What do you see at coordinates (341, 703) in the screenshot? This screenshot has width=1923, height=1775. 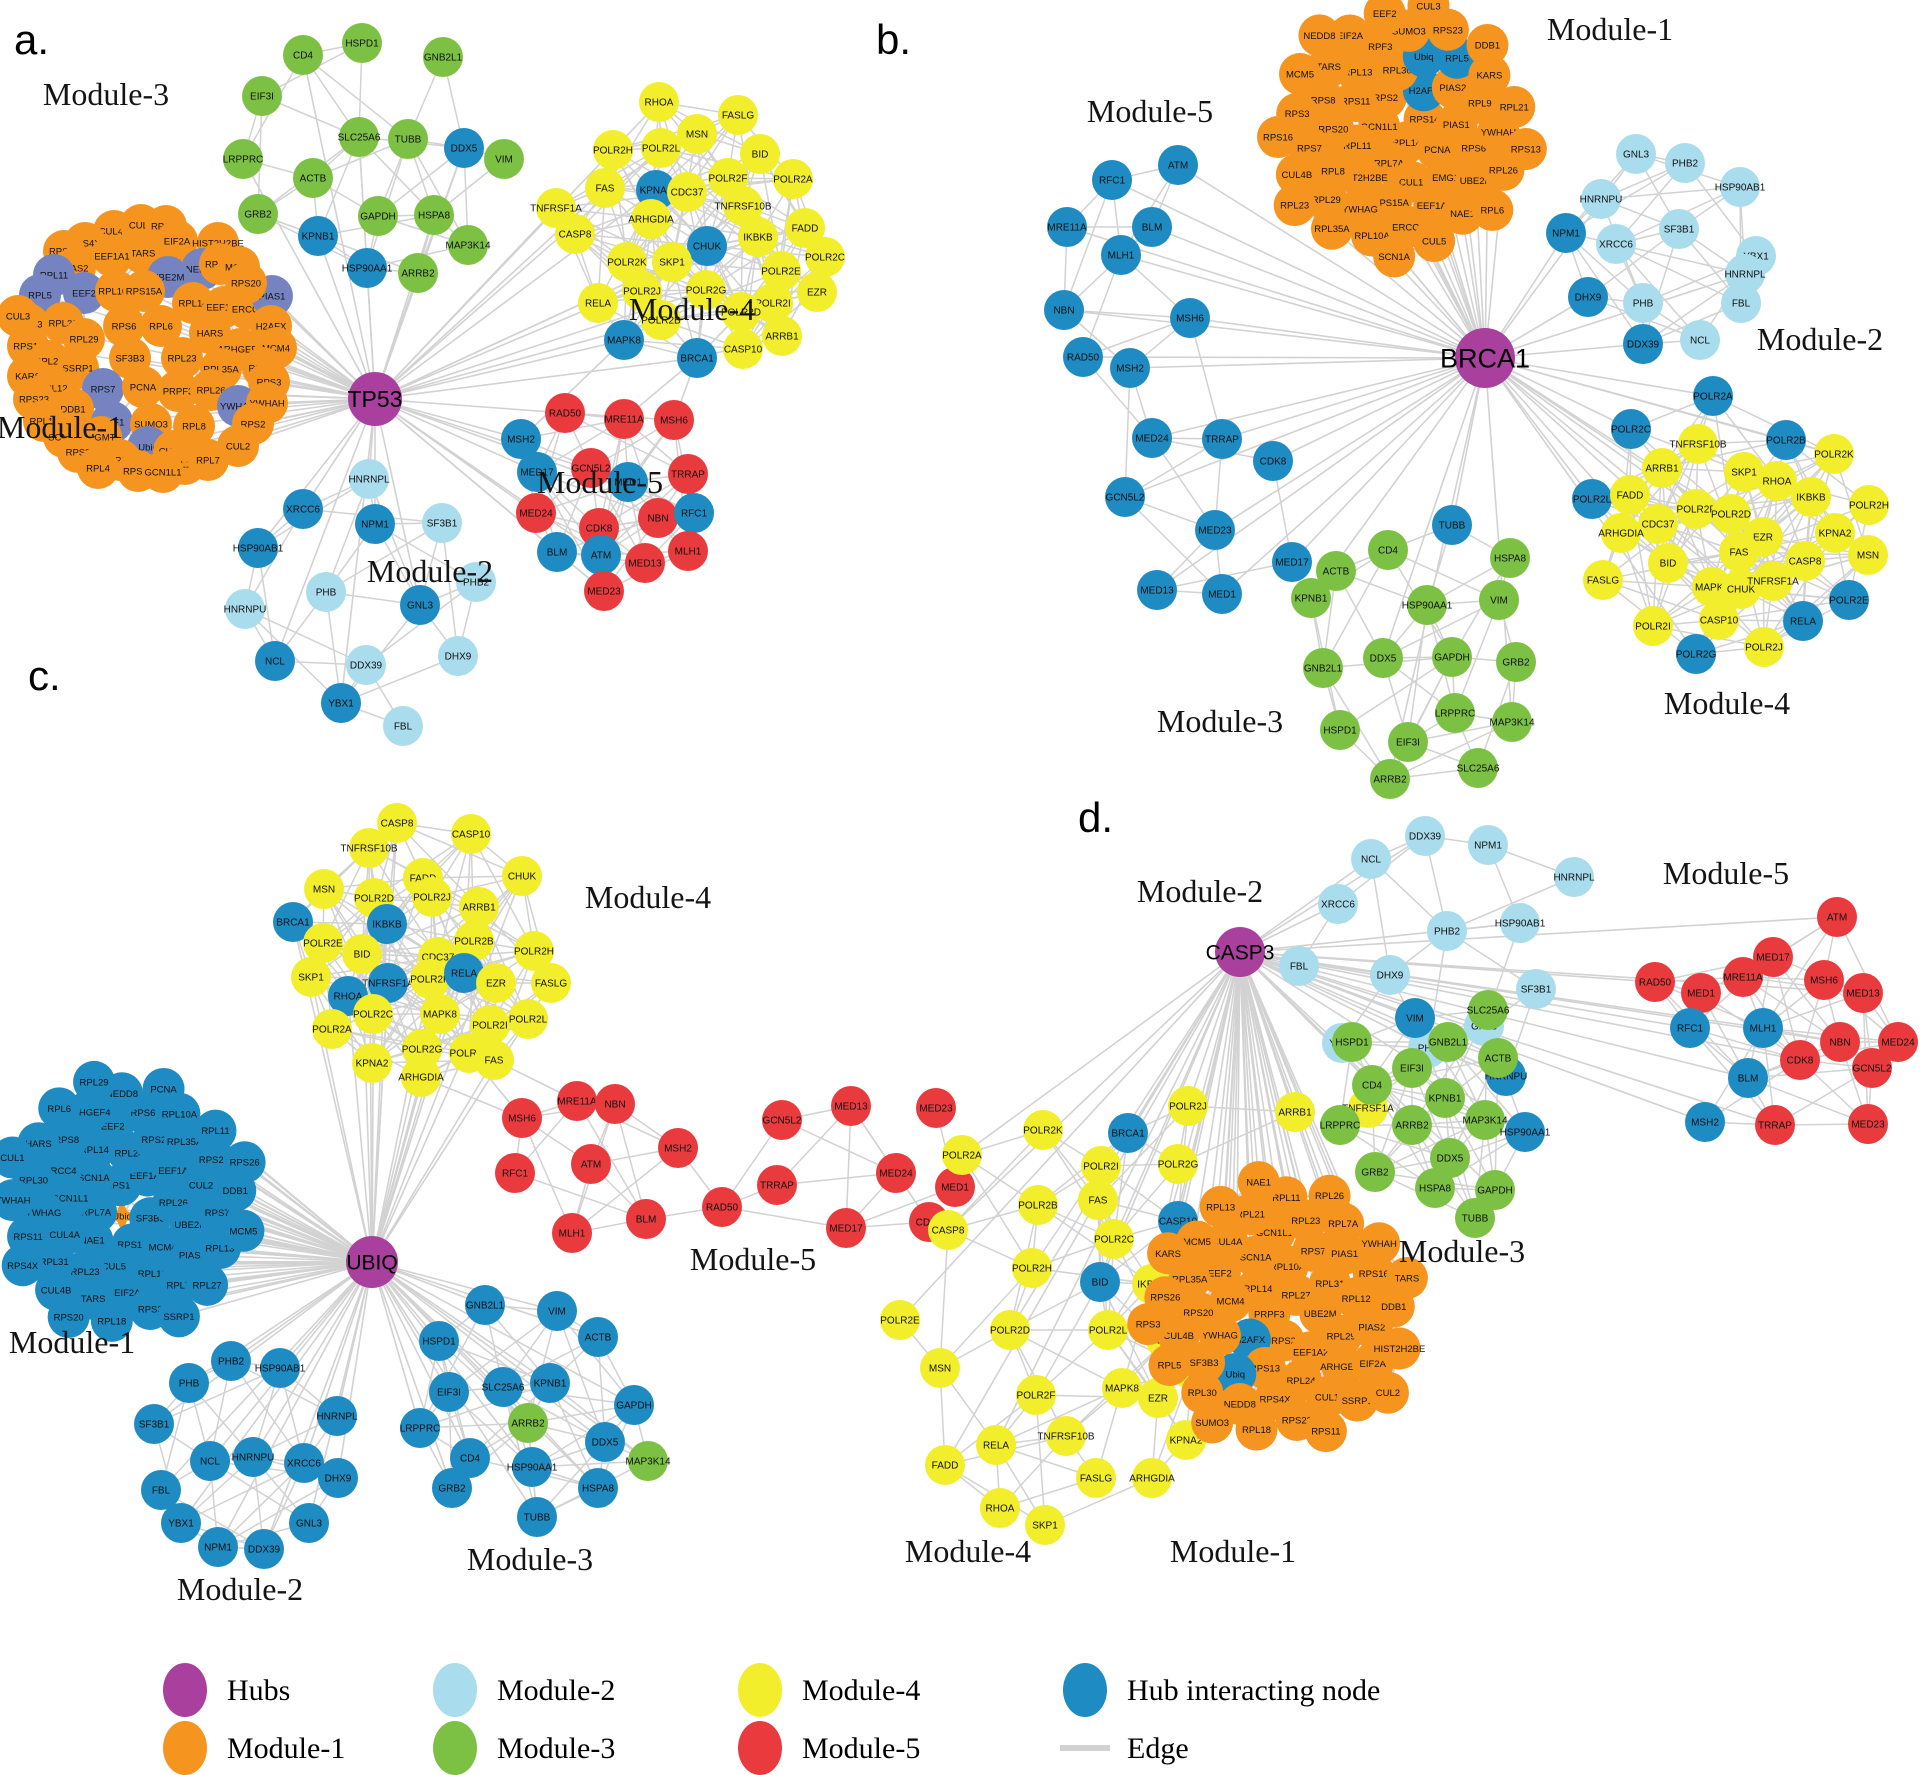 I see `node-YBX1` at bounding box center [341, 703].